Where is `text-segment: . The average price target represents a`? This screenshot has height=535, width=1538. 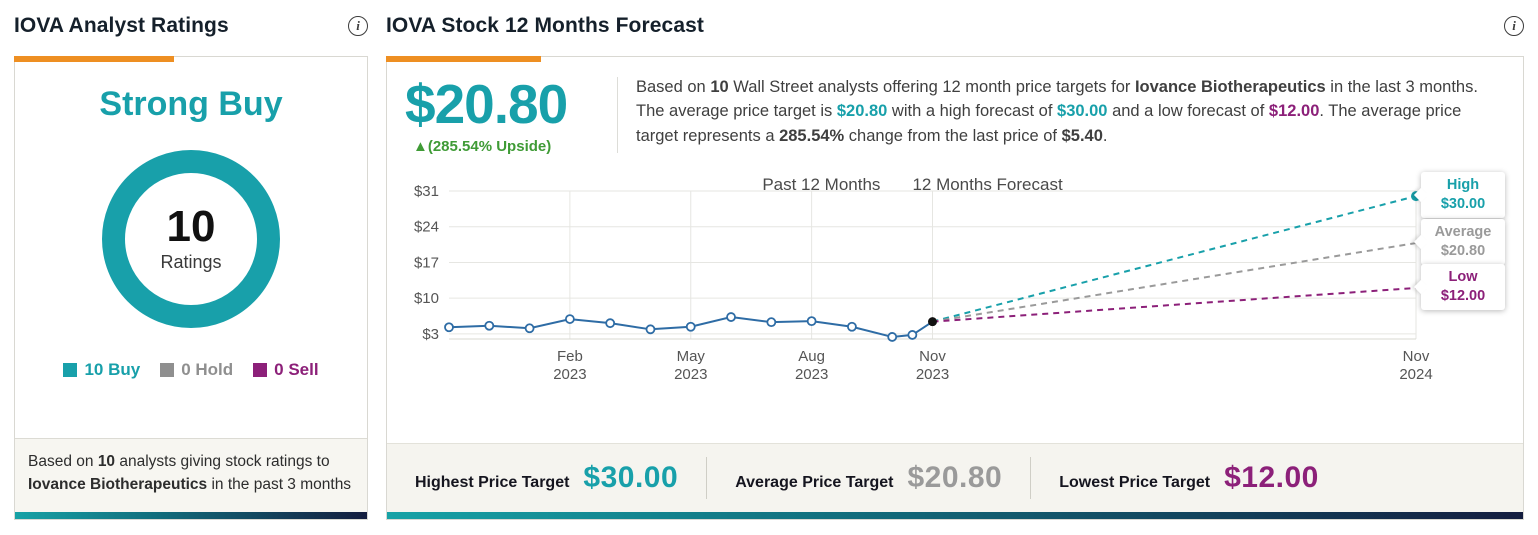 text-segment: . The average price target represents a is located at coordinates (1049, 123).